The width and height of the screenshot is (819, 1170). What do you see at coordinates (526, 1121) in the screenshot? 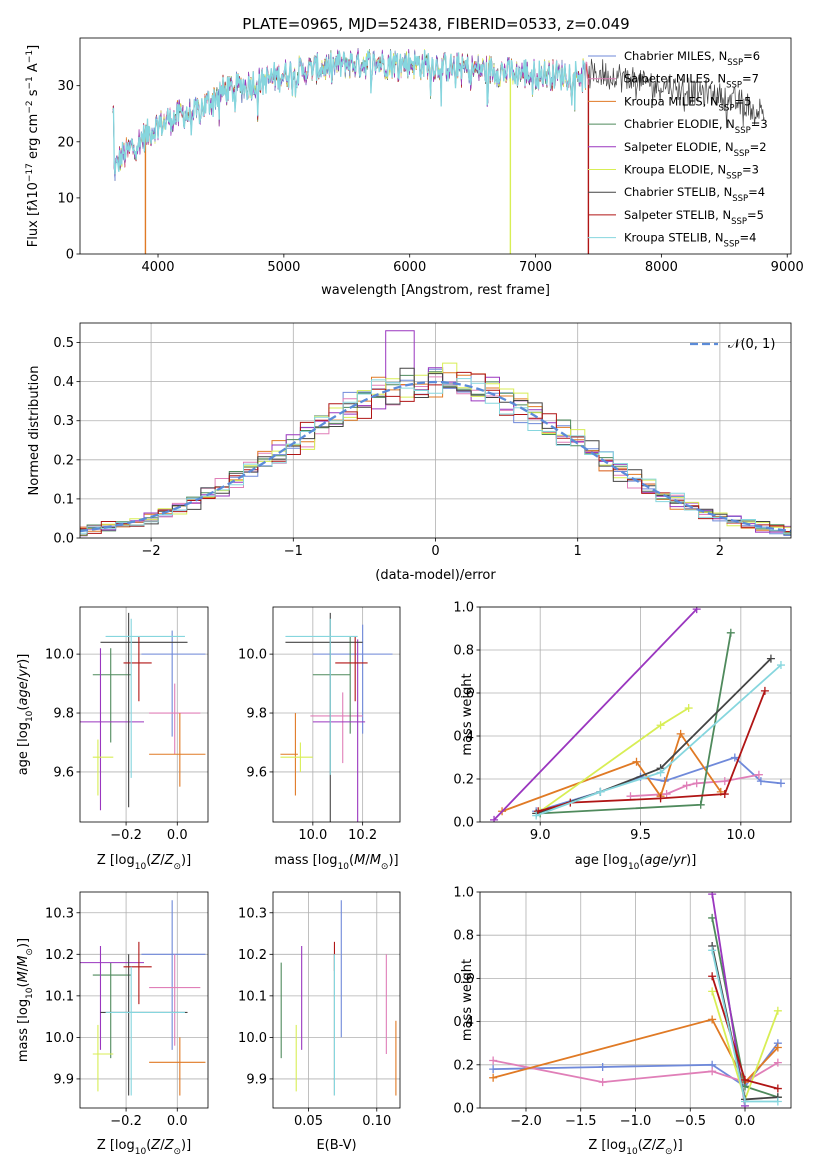
I see `x-tick-label: −2.0` at bounding box center [526, 1121].